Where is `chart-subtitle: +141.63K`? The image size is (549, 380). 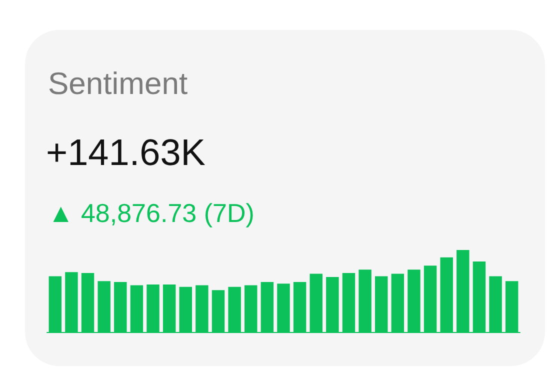
chart-subtitle: +141.63K is located at coordinates (126, 152).